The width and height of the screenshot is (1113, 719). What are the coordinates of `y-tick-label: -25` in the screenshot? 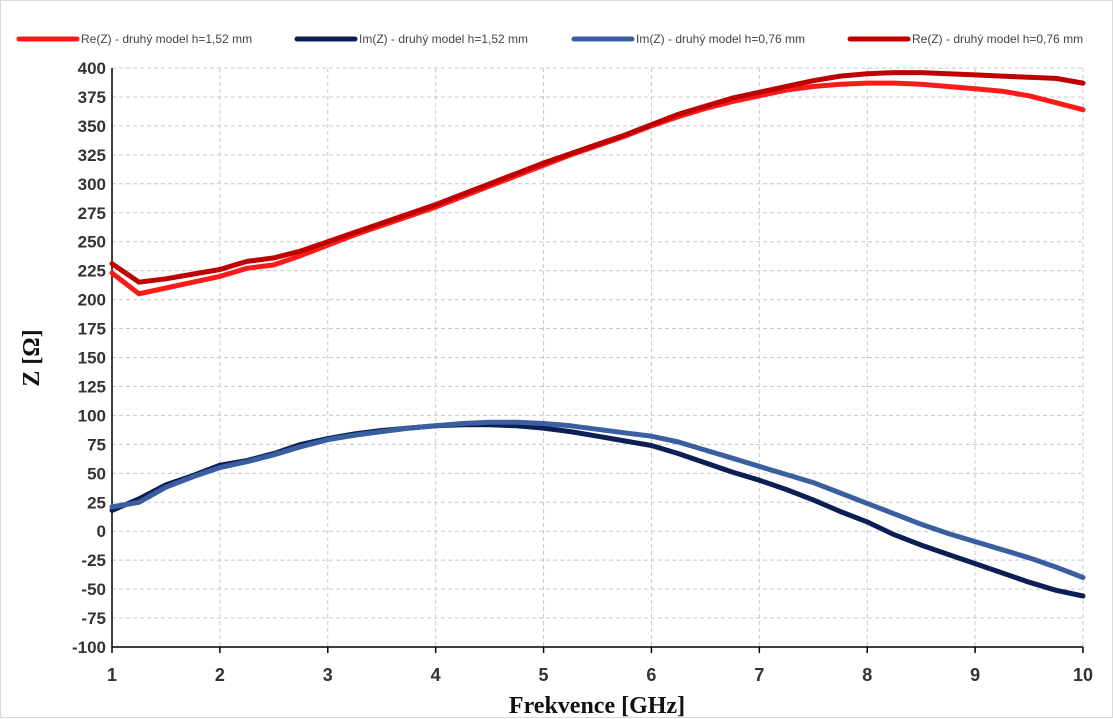 It's located at (93, 560).